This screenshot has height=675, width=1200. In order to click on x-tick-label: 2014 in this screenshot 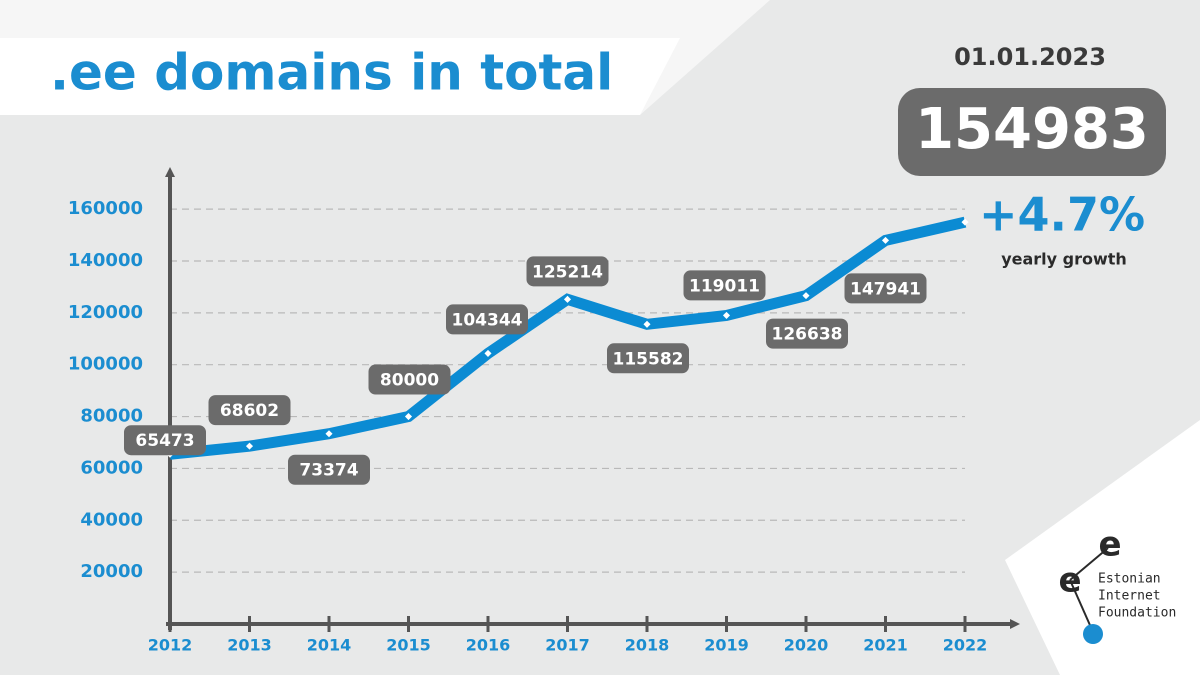, I will do `click(329, 645)`.